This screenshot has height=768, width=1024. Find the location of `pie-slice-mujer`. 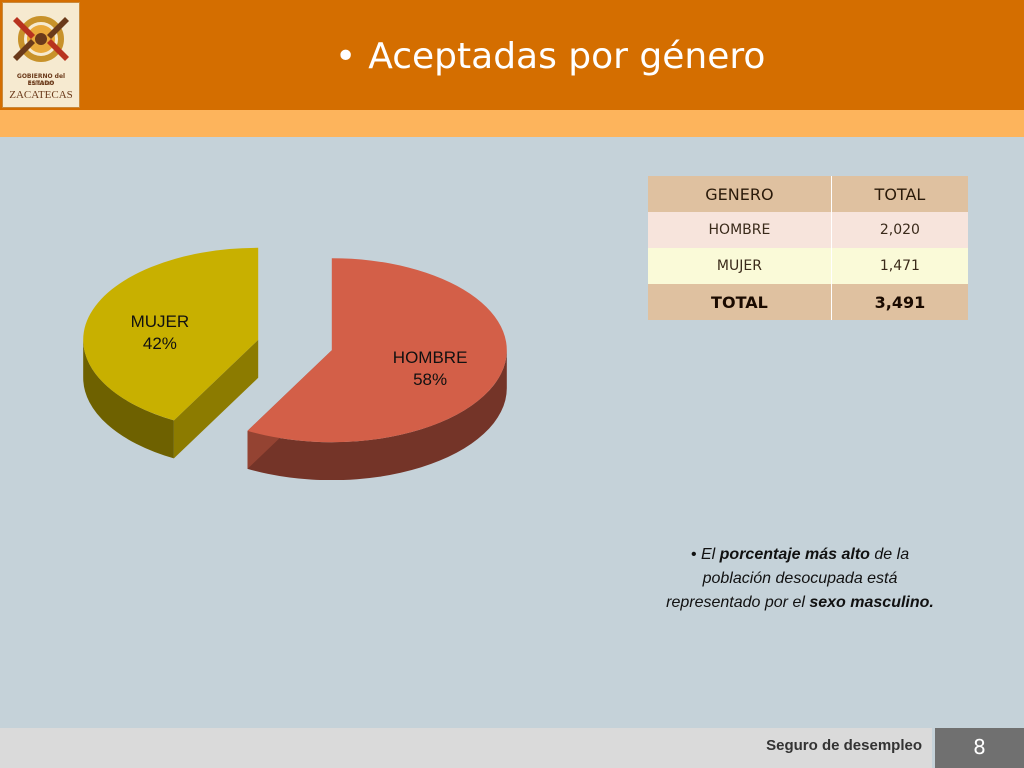

pie-slice-mujer is located at coordinates (171, 334).